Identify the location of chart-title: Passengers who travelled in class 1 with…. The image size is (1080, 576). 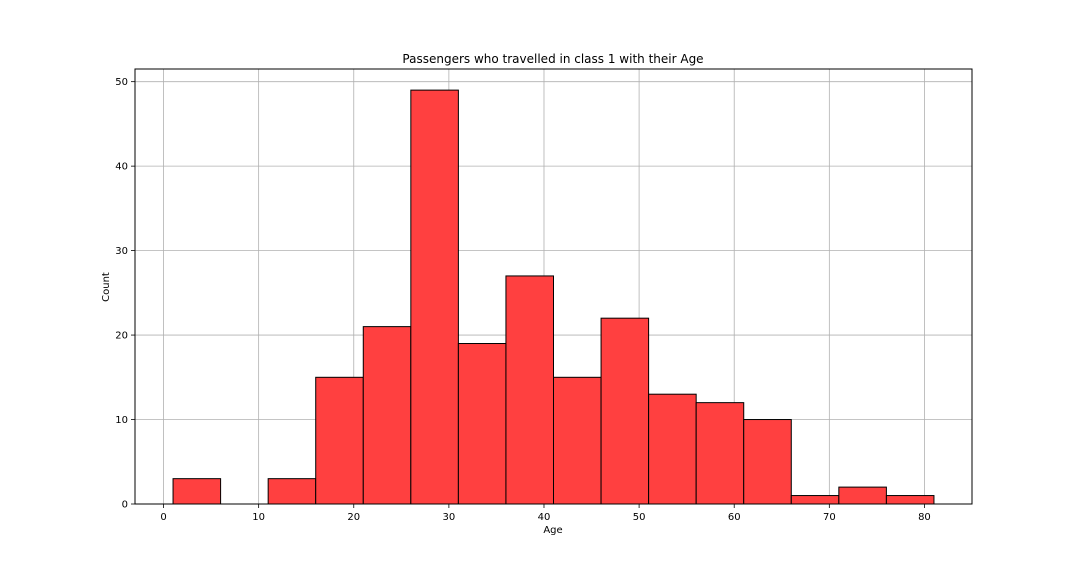
(552, 59).